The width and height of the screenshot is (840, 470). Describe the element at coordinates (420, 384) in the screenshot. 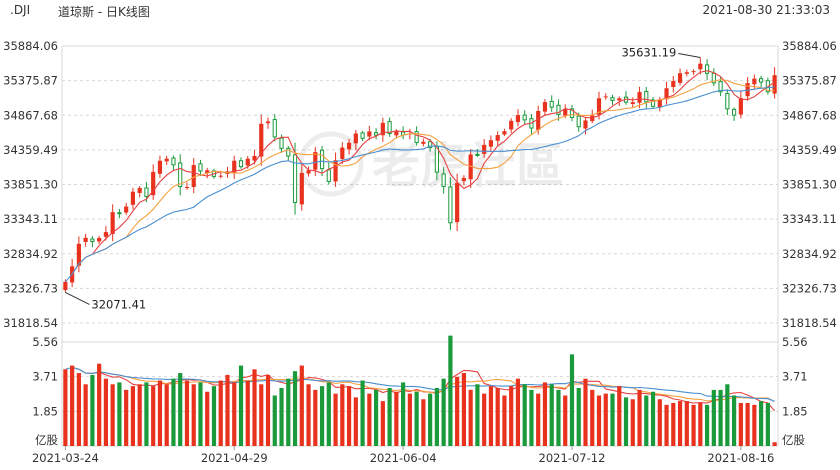

I see `volume-ma20-line` at that location.